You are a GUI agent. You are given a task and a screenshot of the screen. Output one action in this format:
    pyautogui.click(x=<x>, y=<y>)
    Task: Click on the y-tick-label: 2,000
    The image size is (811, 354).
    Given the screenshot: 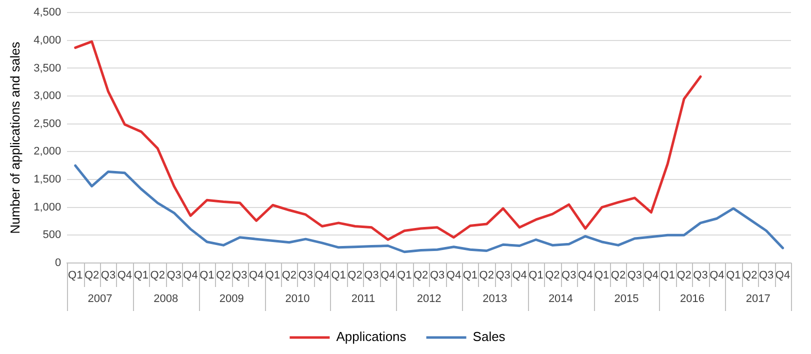 What is the action you would take?
    pyautogui.click(x=48, y=152)
    